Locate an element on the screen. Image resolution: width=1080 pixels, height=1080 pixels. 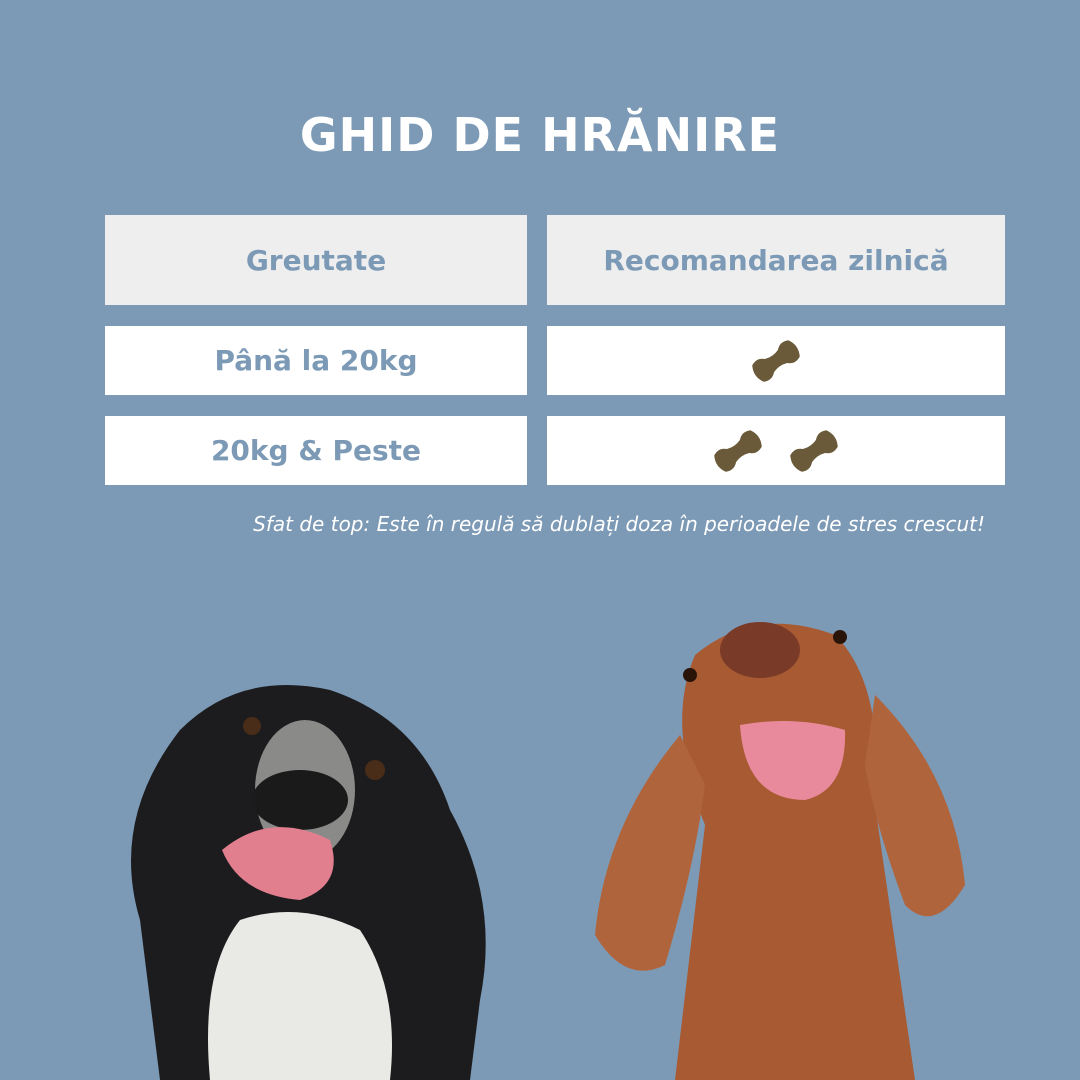
black-white-dog-image is located at coordinates (308, 882).